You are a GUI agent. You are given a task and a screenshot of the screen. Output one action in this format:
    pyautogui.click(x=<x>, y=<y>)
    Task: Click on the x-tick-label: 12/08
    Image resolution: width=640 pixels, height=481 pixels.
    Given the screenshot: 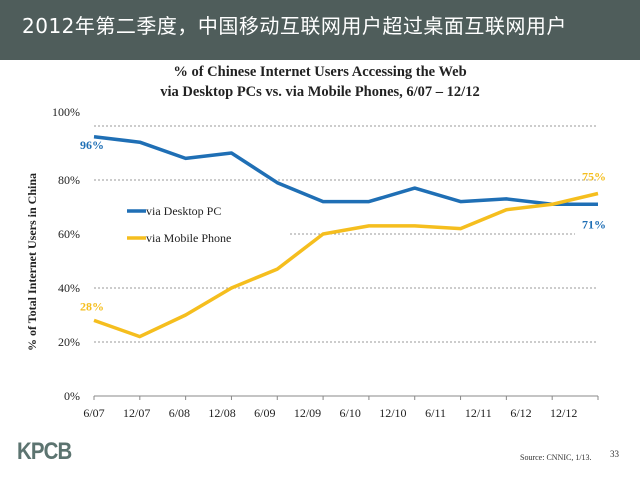 What is the action you would take?
    pyautogui.click(x=221, y=413)
    